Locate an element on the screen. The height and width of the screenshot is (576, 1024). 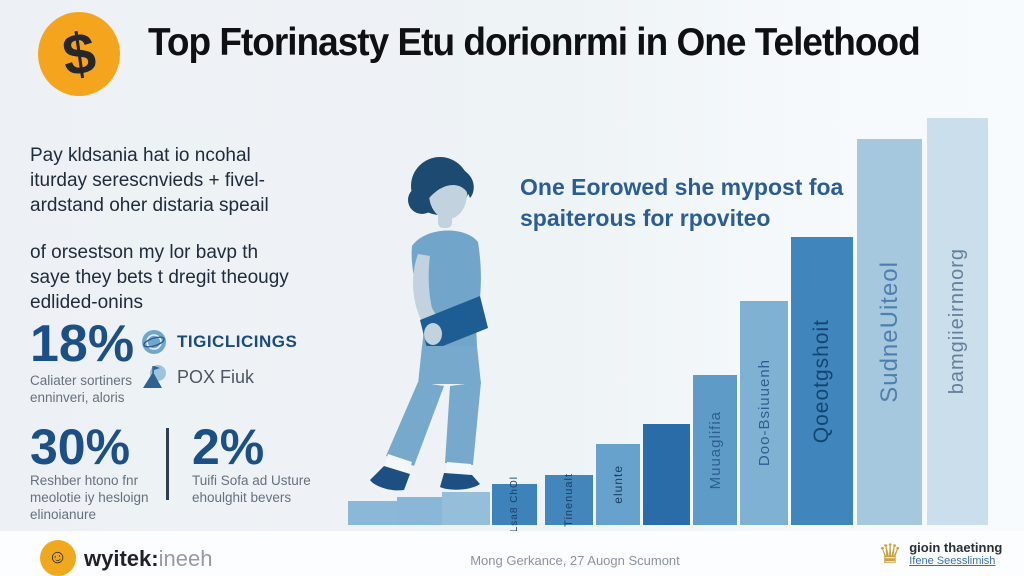
bar-label: Doo-Bsiuuenh is located at coordinates (764, 413).